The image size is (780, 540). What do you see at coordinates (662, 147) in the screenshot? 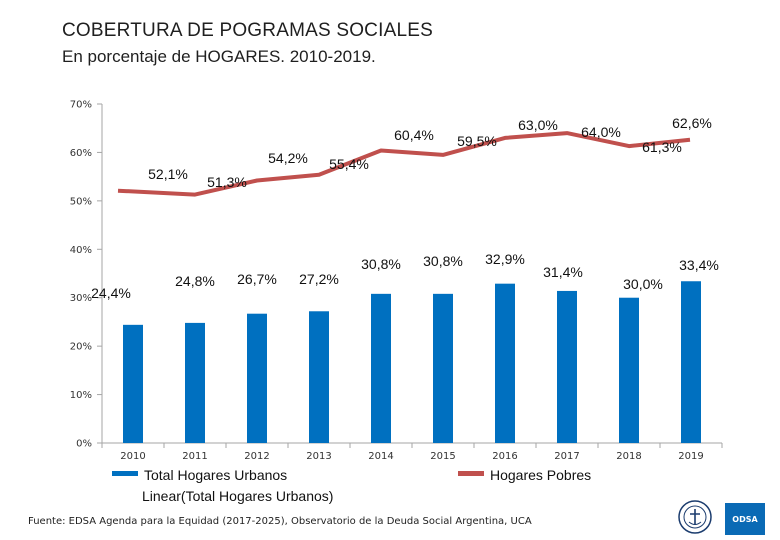
I see `line-data-label: 61,3%` at bounding box center [662, 147].